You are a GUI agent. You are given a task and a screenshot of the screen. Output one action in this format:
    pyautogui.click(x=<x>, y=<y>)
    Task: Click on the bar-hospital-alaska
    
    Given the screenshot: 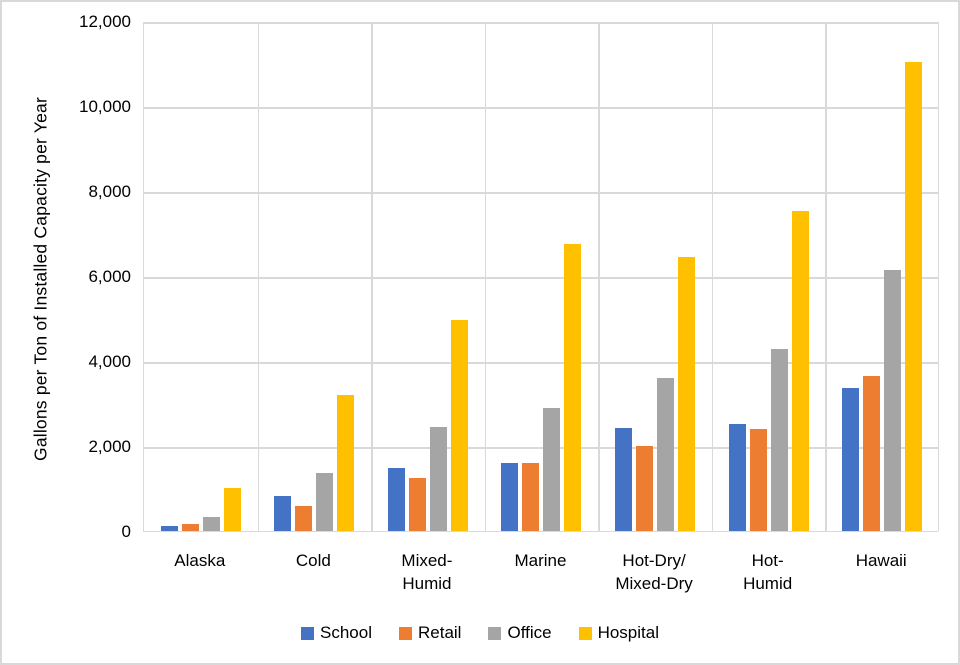 What is the action you would take?
    pyautogui.click(x=232, y=509)
    